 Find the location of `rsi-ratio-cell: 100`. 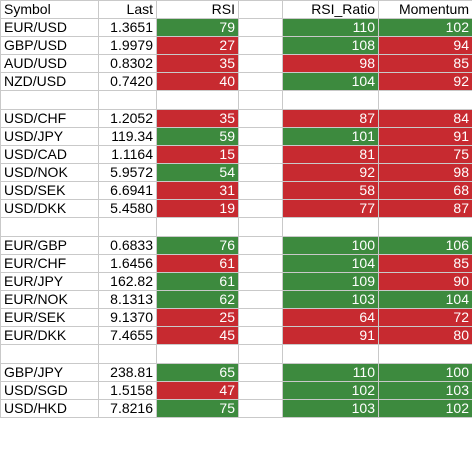

rsi-ratio-cell: 100 is located at coordinates (330, 245).